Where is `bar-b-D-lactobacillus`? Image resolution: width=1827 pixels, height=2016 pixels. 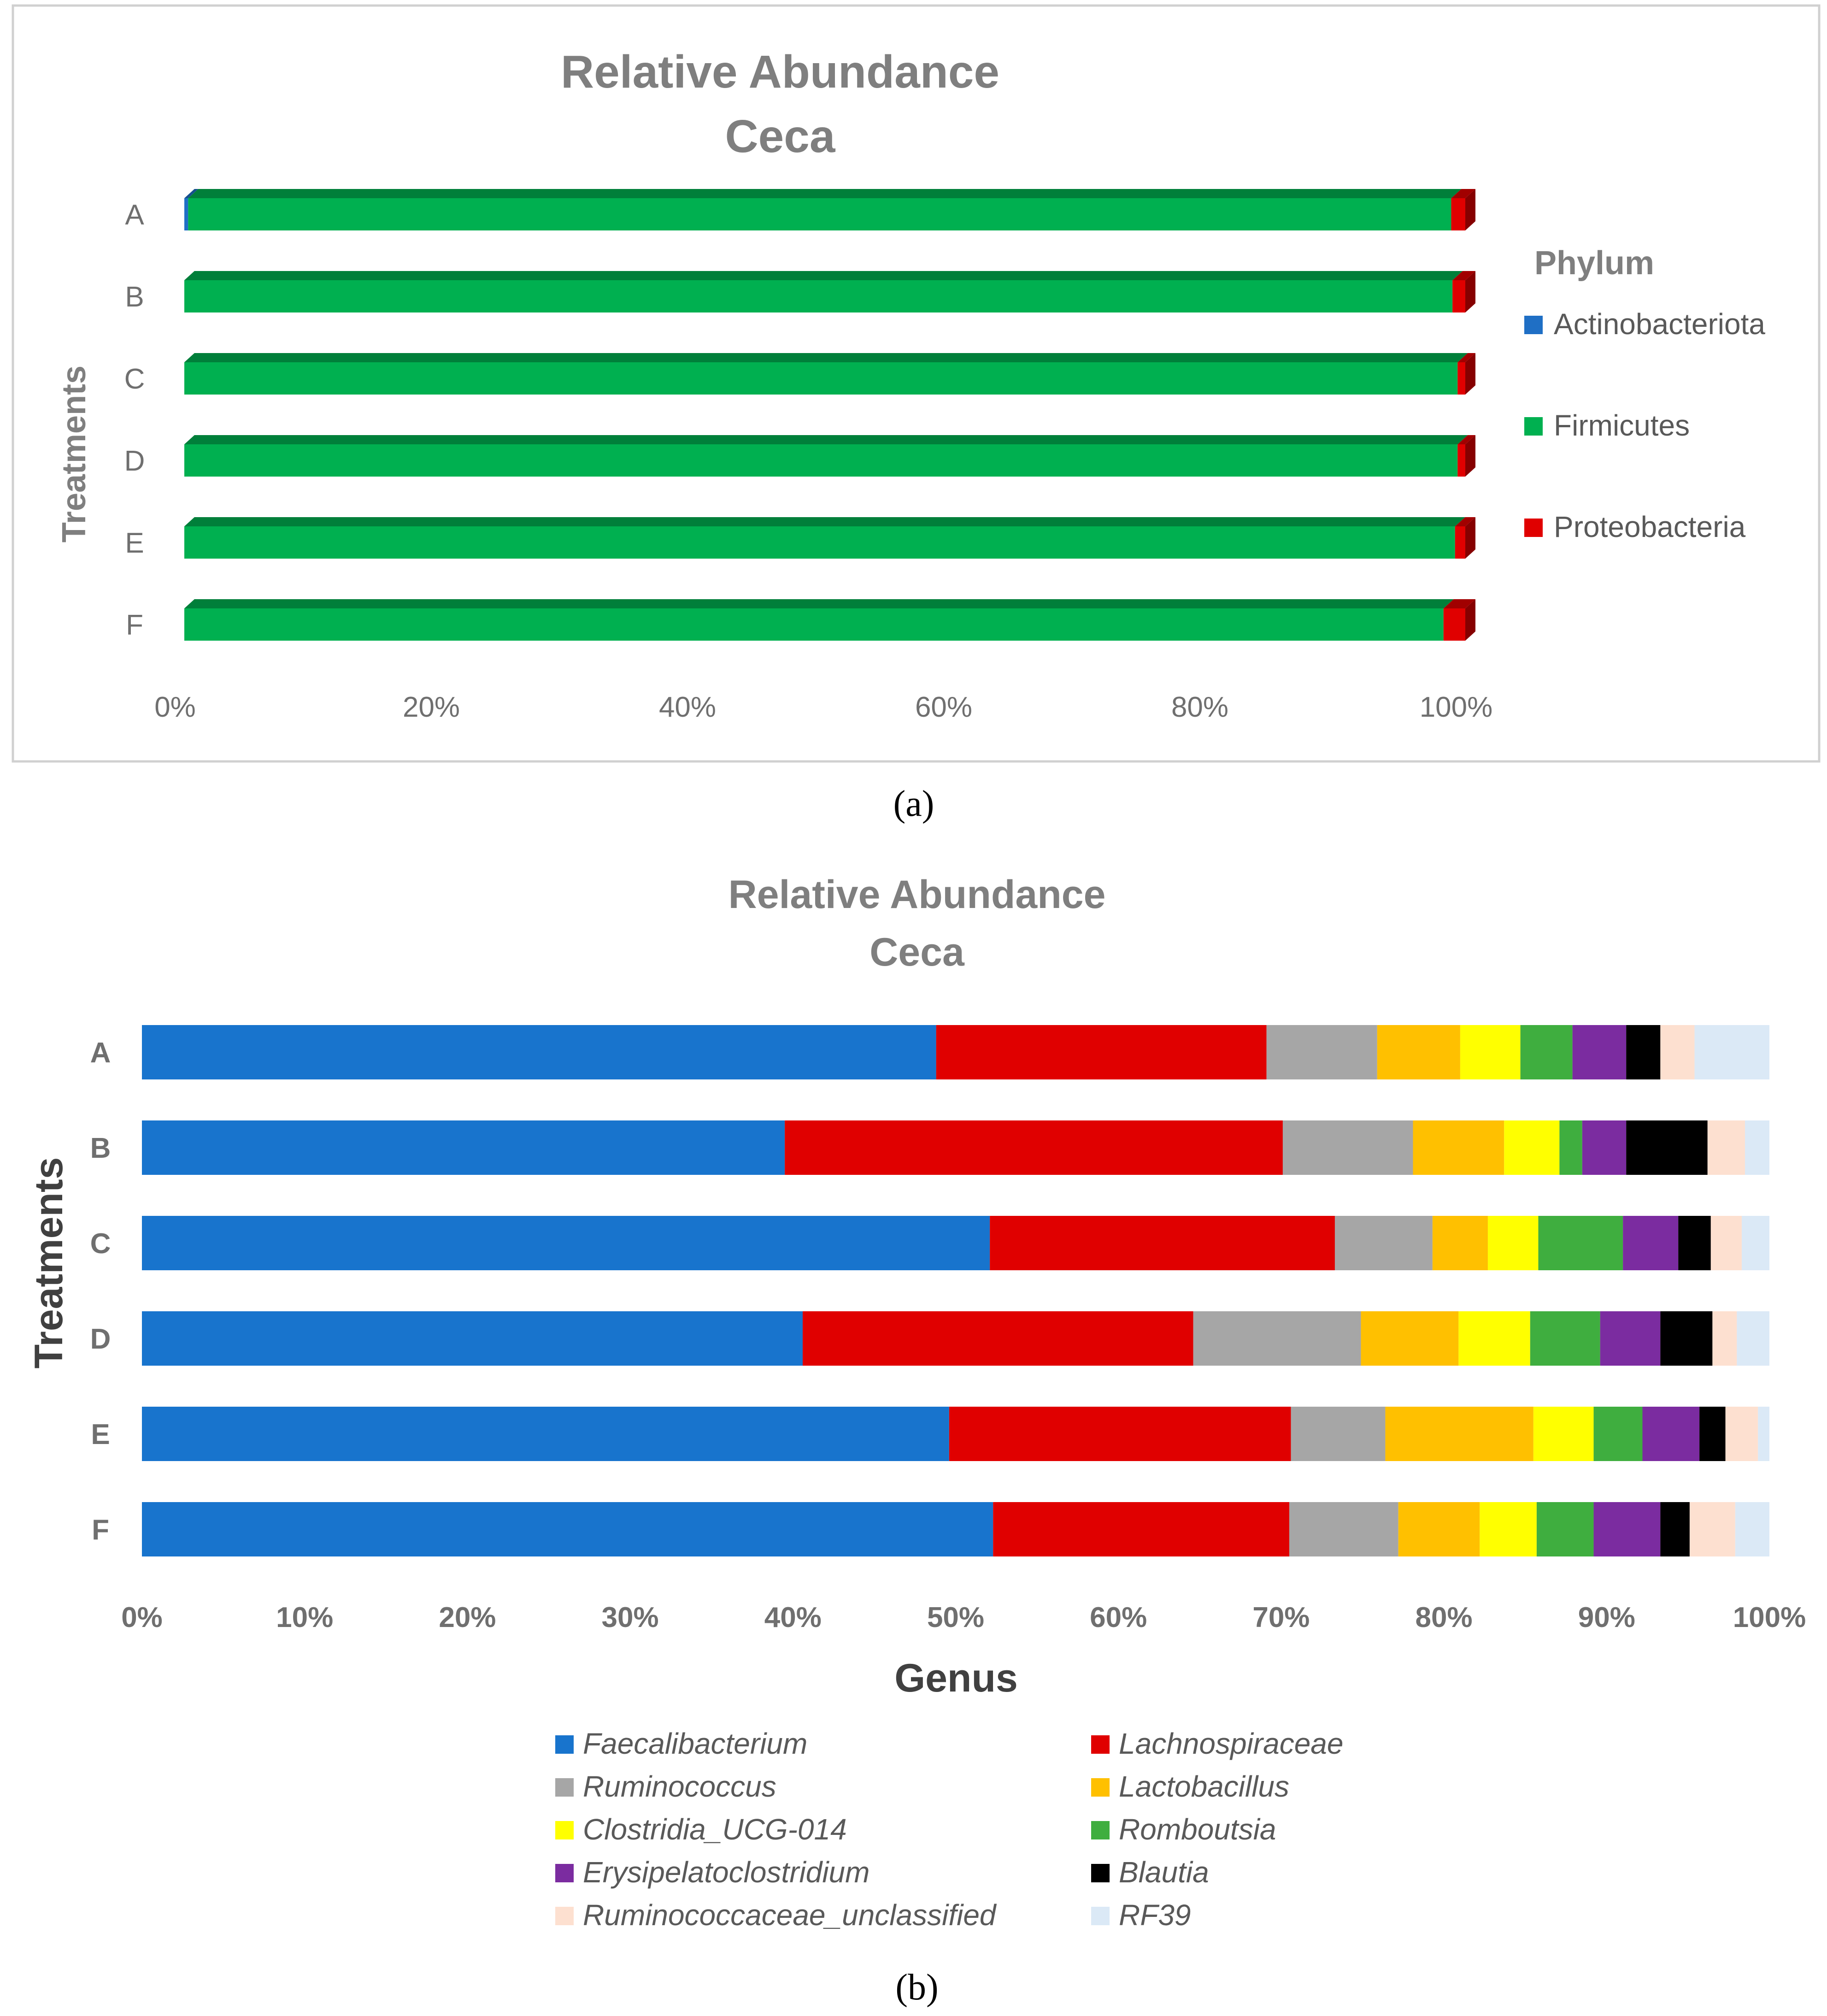 bar-b-D-lactobacillus is located at coordinates (1410, 1338).